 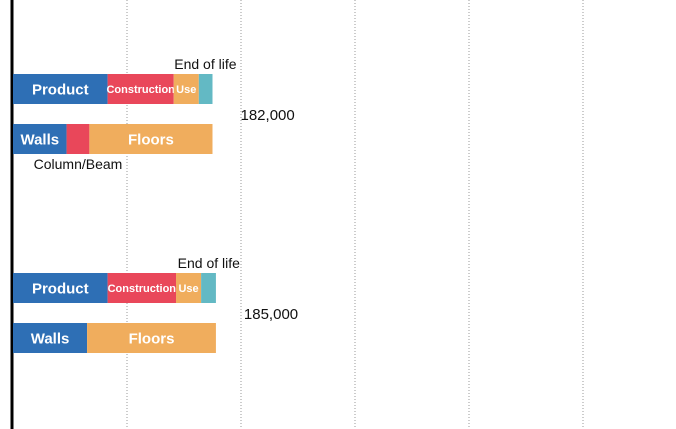 I want to click on total-label: 182,000, so click(x=268, y=115).